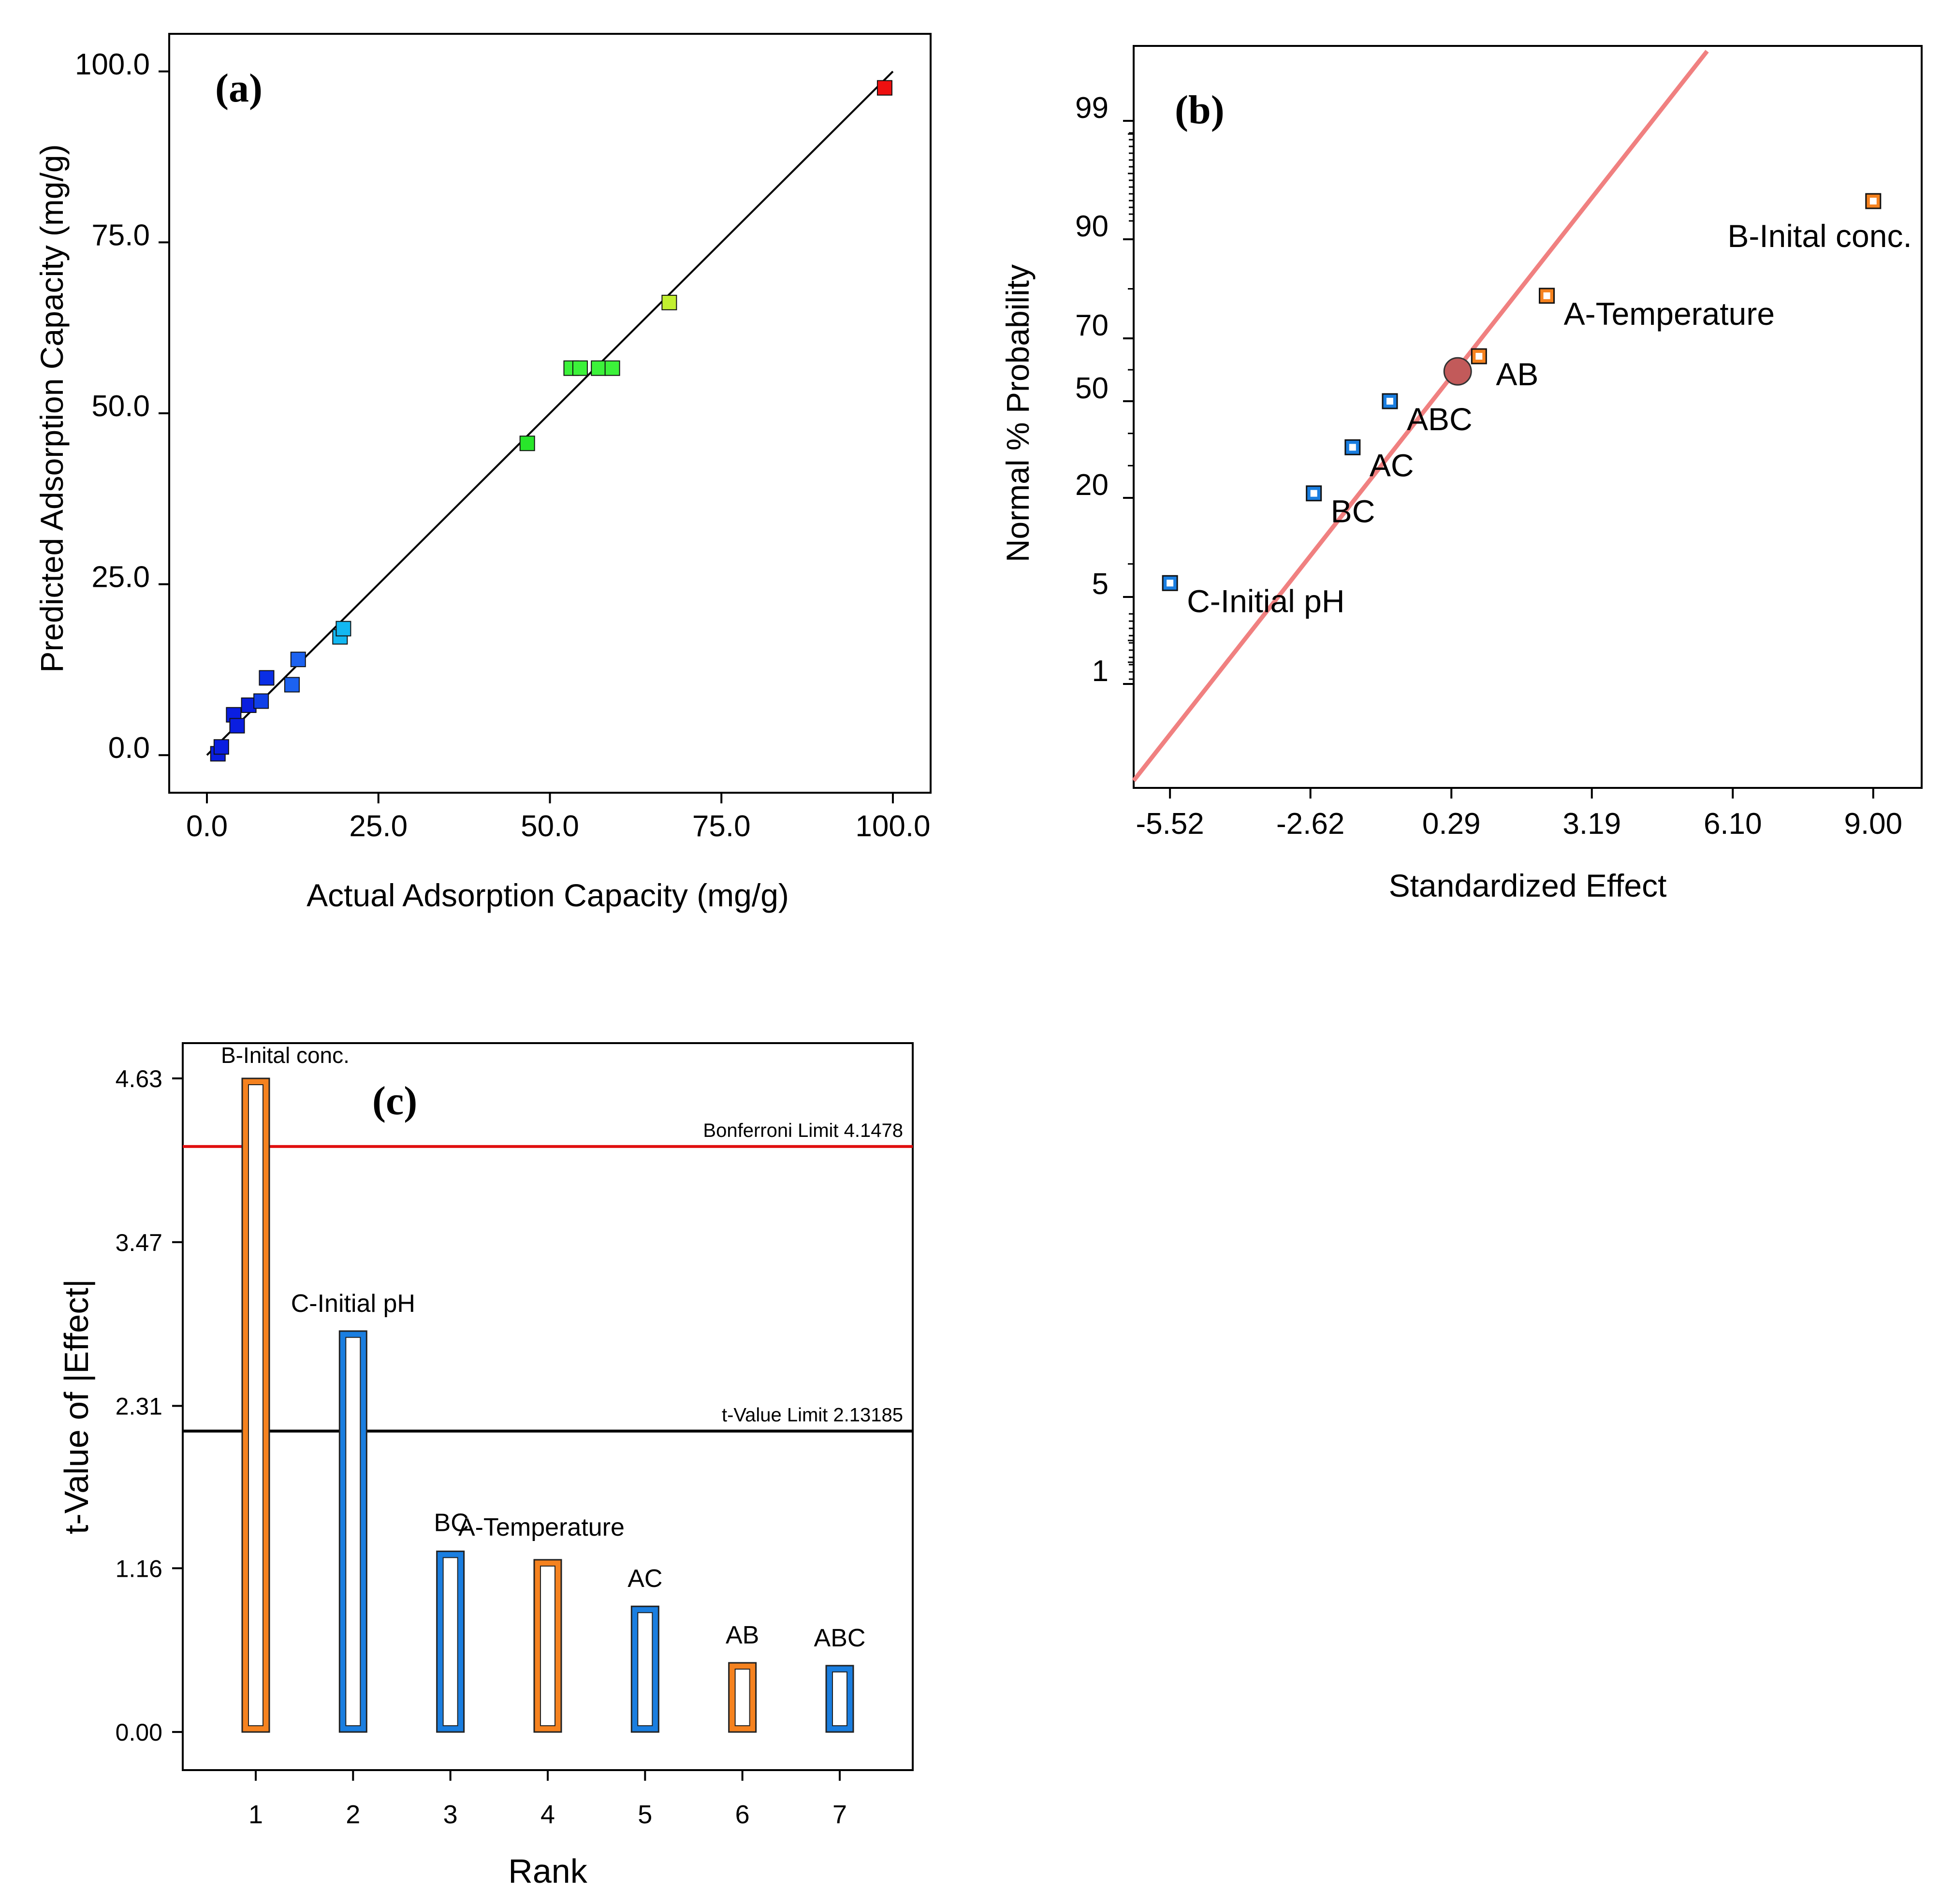 This screenshot has height=1904, width=1941. Describe the element at coordinates (1820, 236) in the screenshot. I see `b-point-label: B-Inital conc.` at that location.